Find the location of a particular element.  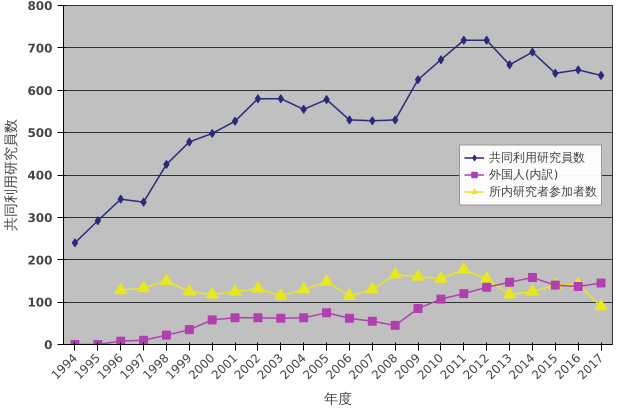

y-tick-label: 500 is located at coordinates (40, 133).